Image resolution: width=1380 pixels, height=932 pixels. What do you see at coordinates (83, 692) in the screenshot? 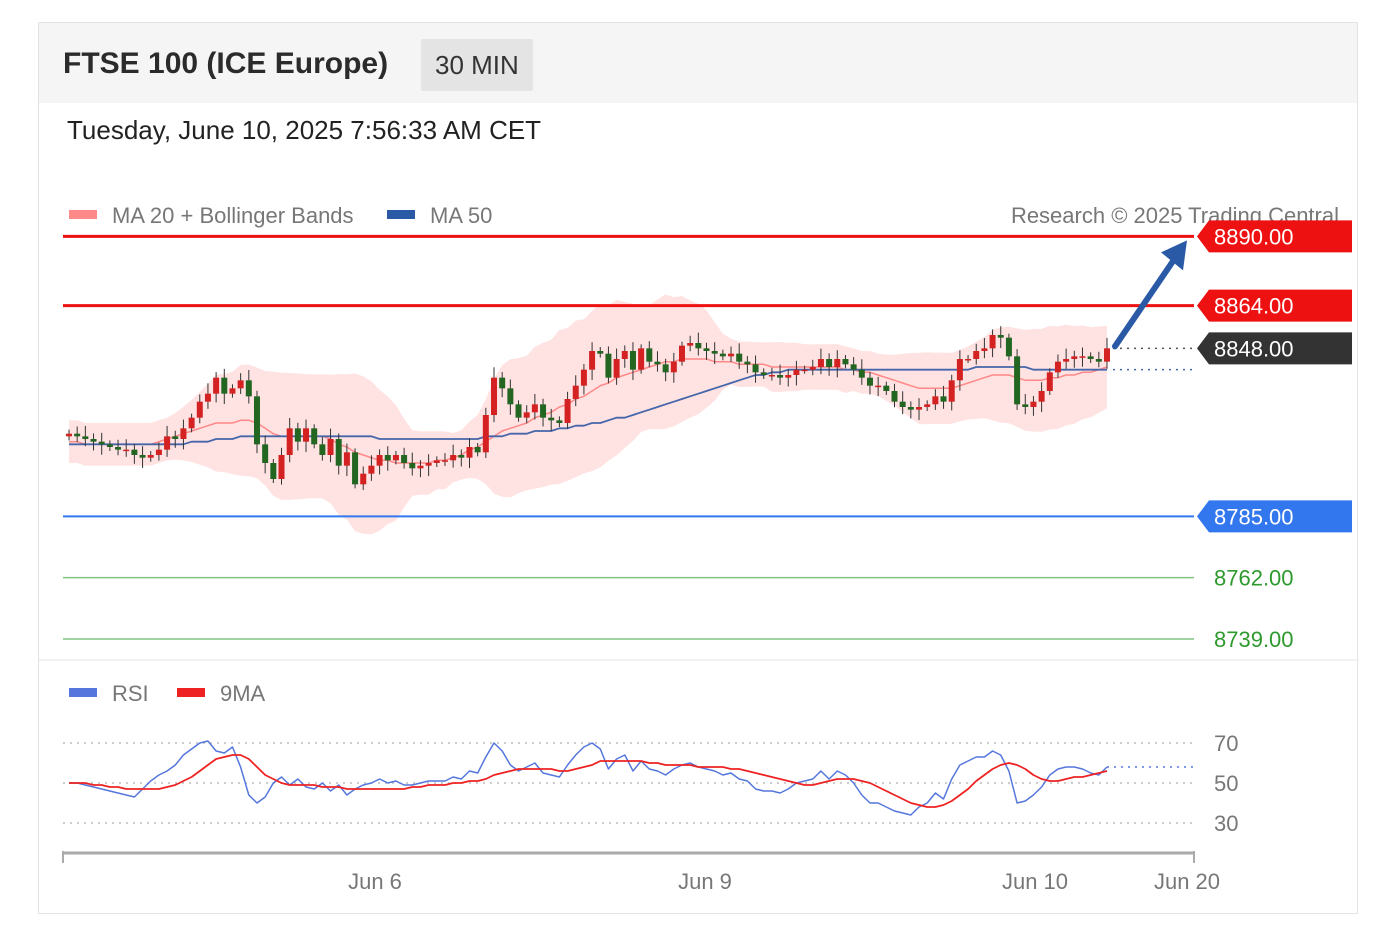
I see `rsi-legend-swatch` at bounding box center [83, 692].